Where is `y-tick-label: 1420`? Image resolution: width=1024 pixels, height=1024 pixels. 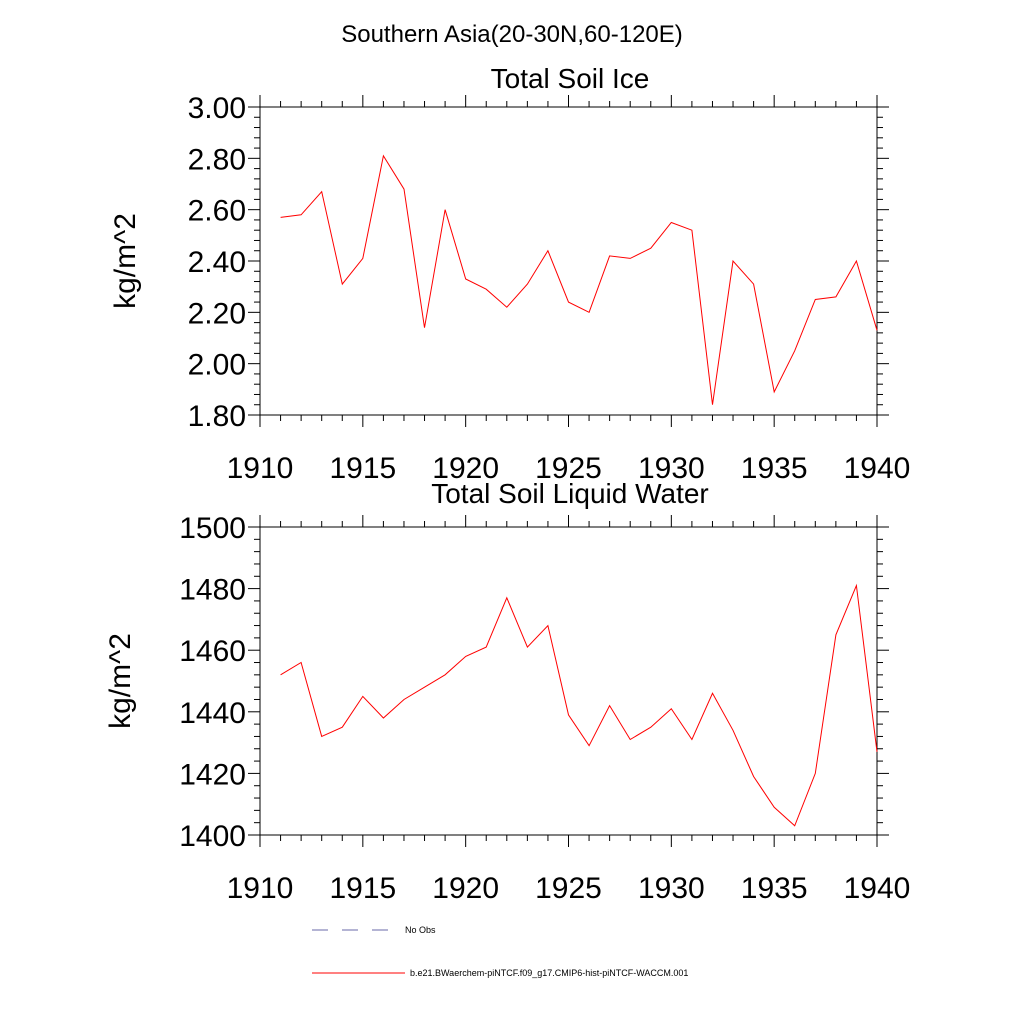
y-tick-label: 1420 is located at coordinates (212, 774).